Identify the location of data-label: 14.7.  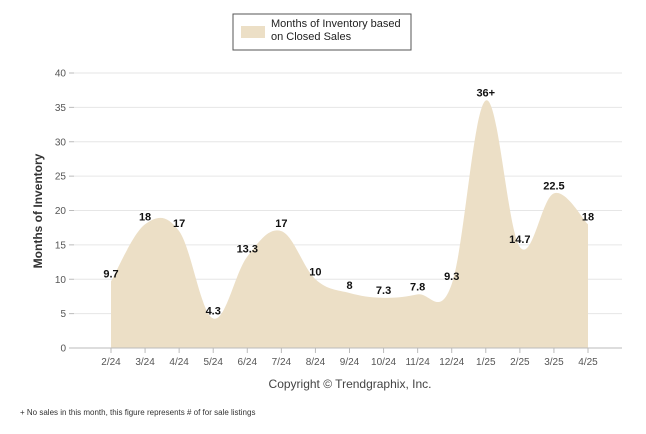
(519, 240).